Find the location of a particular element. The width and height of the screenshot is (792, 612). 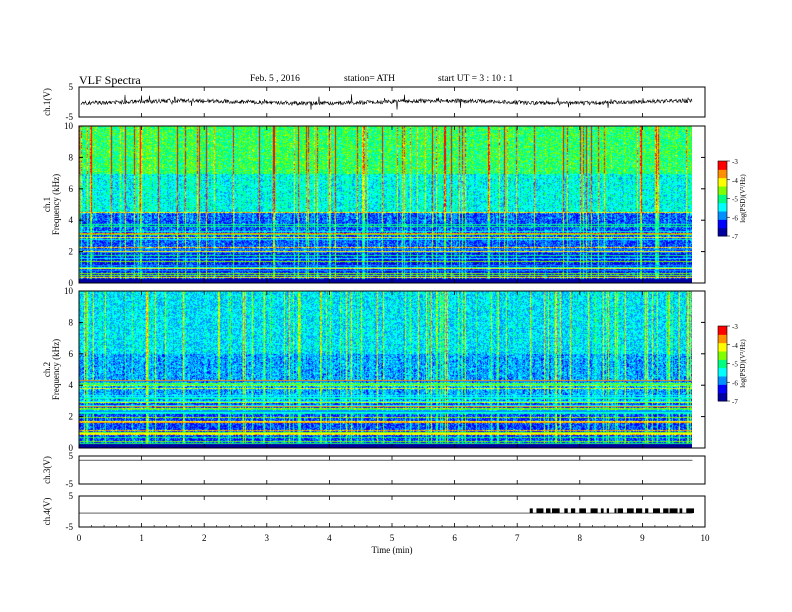

xaxis-tick-label: 10 is located at coordinates (706, 538).